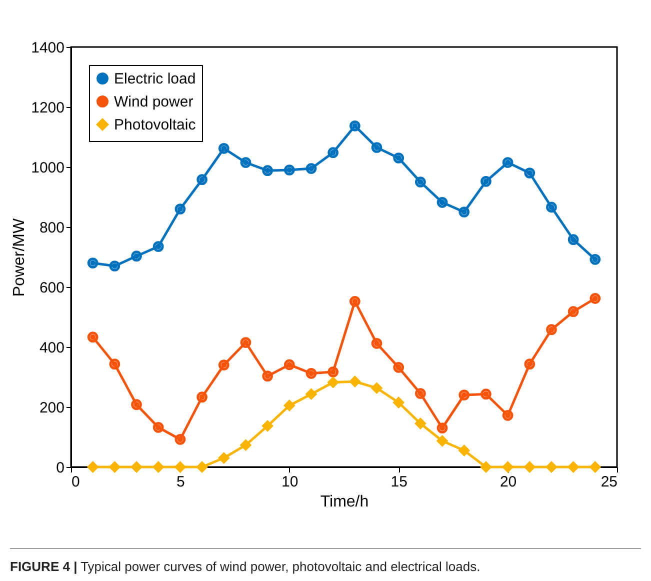  I want to click on x-tick-label: 0, so click(76, 482).